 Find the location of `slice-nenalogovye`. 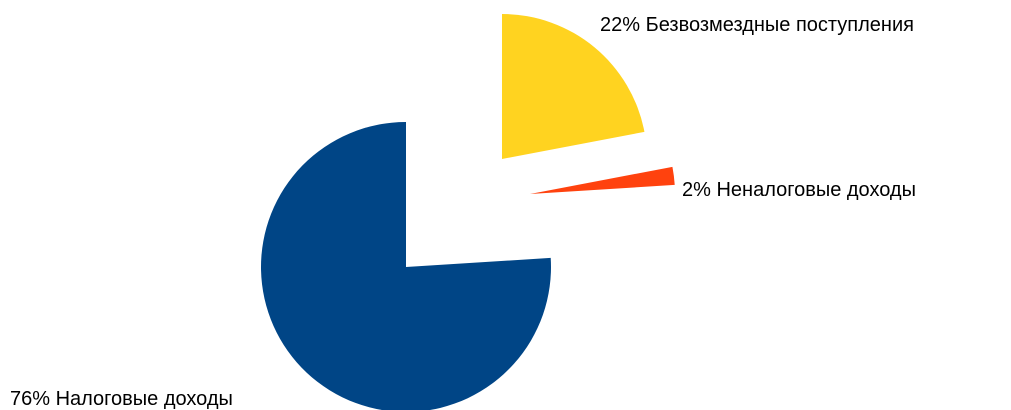

slice-nenalogovye is located at coordinates (602, 180).